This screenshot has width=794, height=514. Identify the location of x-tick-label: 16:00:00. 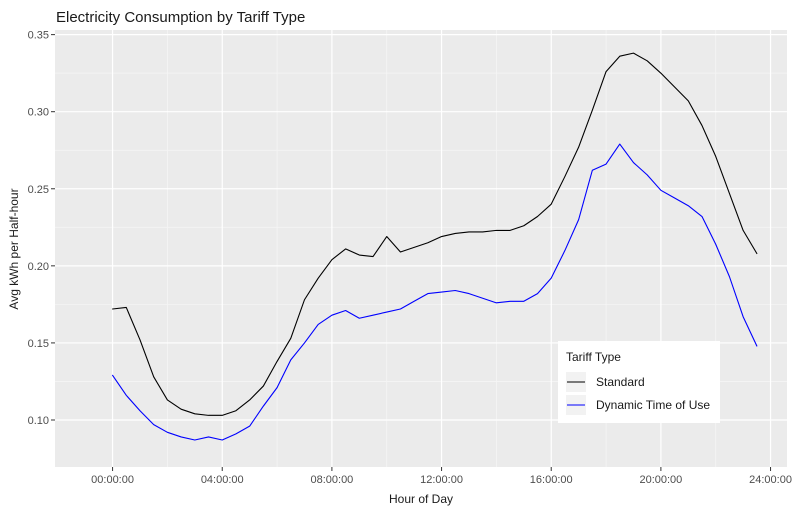
(551, 480).